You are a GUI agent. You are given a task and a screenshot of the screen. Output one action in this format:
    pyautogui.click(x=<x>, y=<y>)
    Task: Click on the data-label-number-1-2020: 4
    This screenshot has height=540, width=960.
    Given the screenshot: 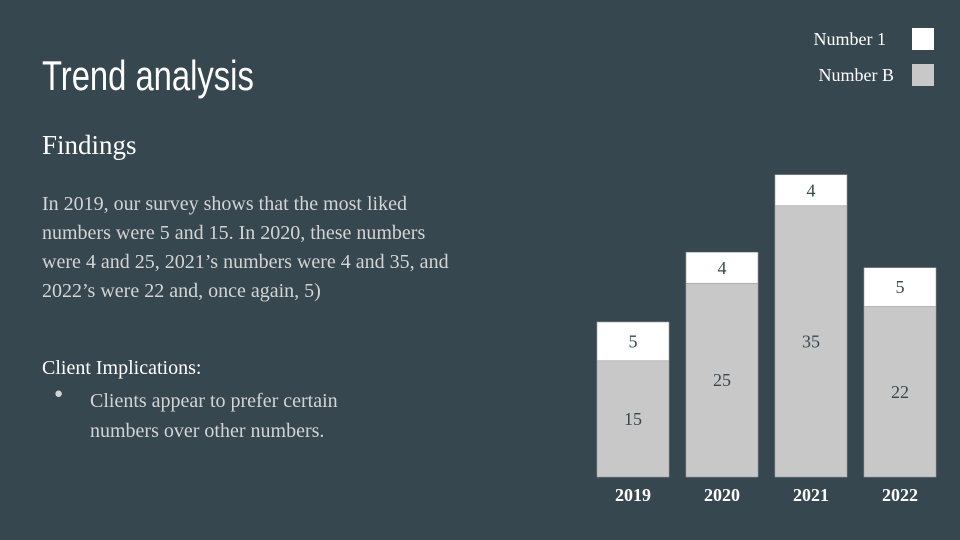 What is the action you would take?
    pyautogui.click(x=722, y=268)
    